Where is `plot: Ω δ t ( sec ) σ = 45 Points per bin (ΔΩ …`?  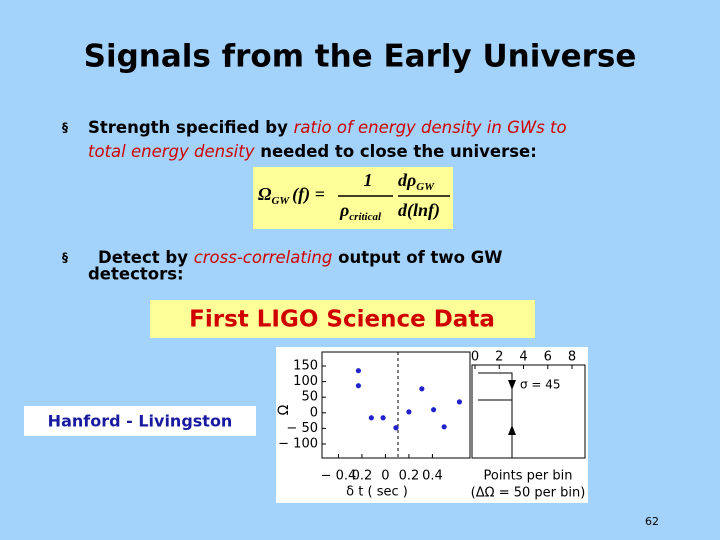 plot: Ω δ t ( sec ) σ = 45 Points per bin (ΔΩ … is located at coordinates (430, 425).